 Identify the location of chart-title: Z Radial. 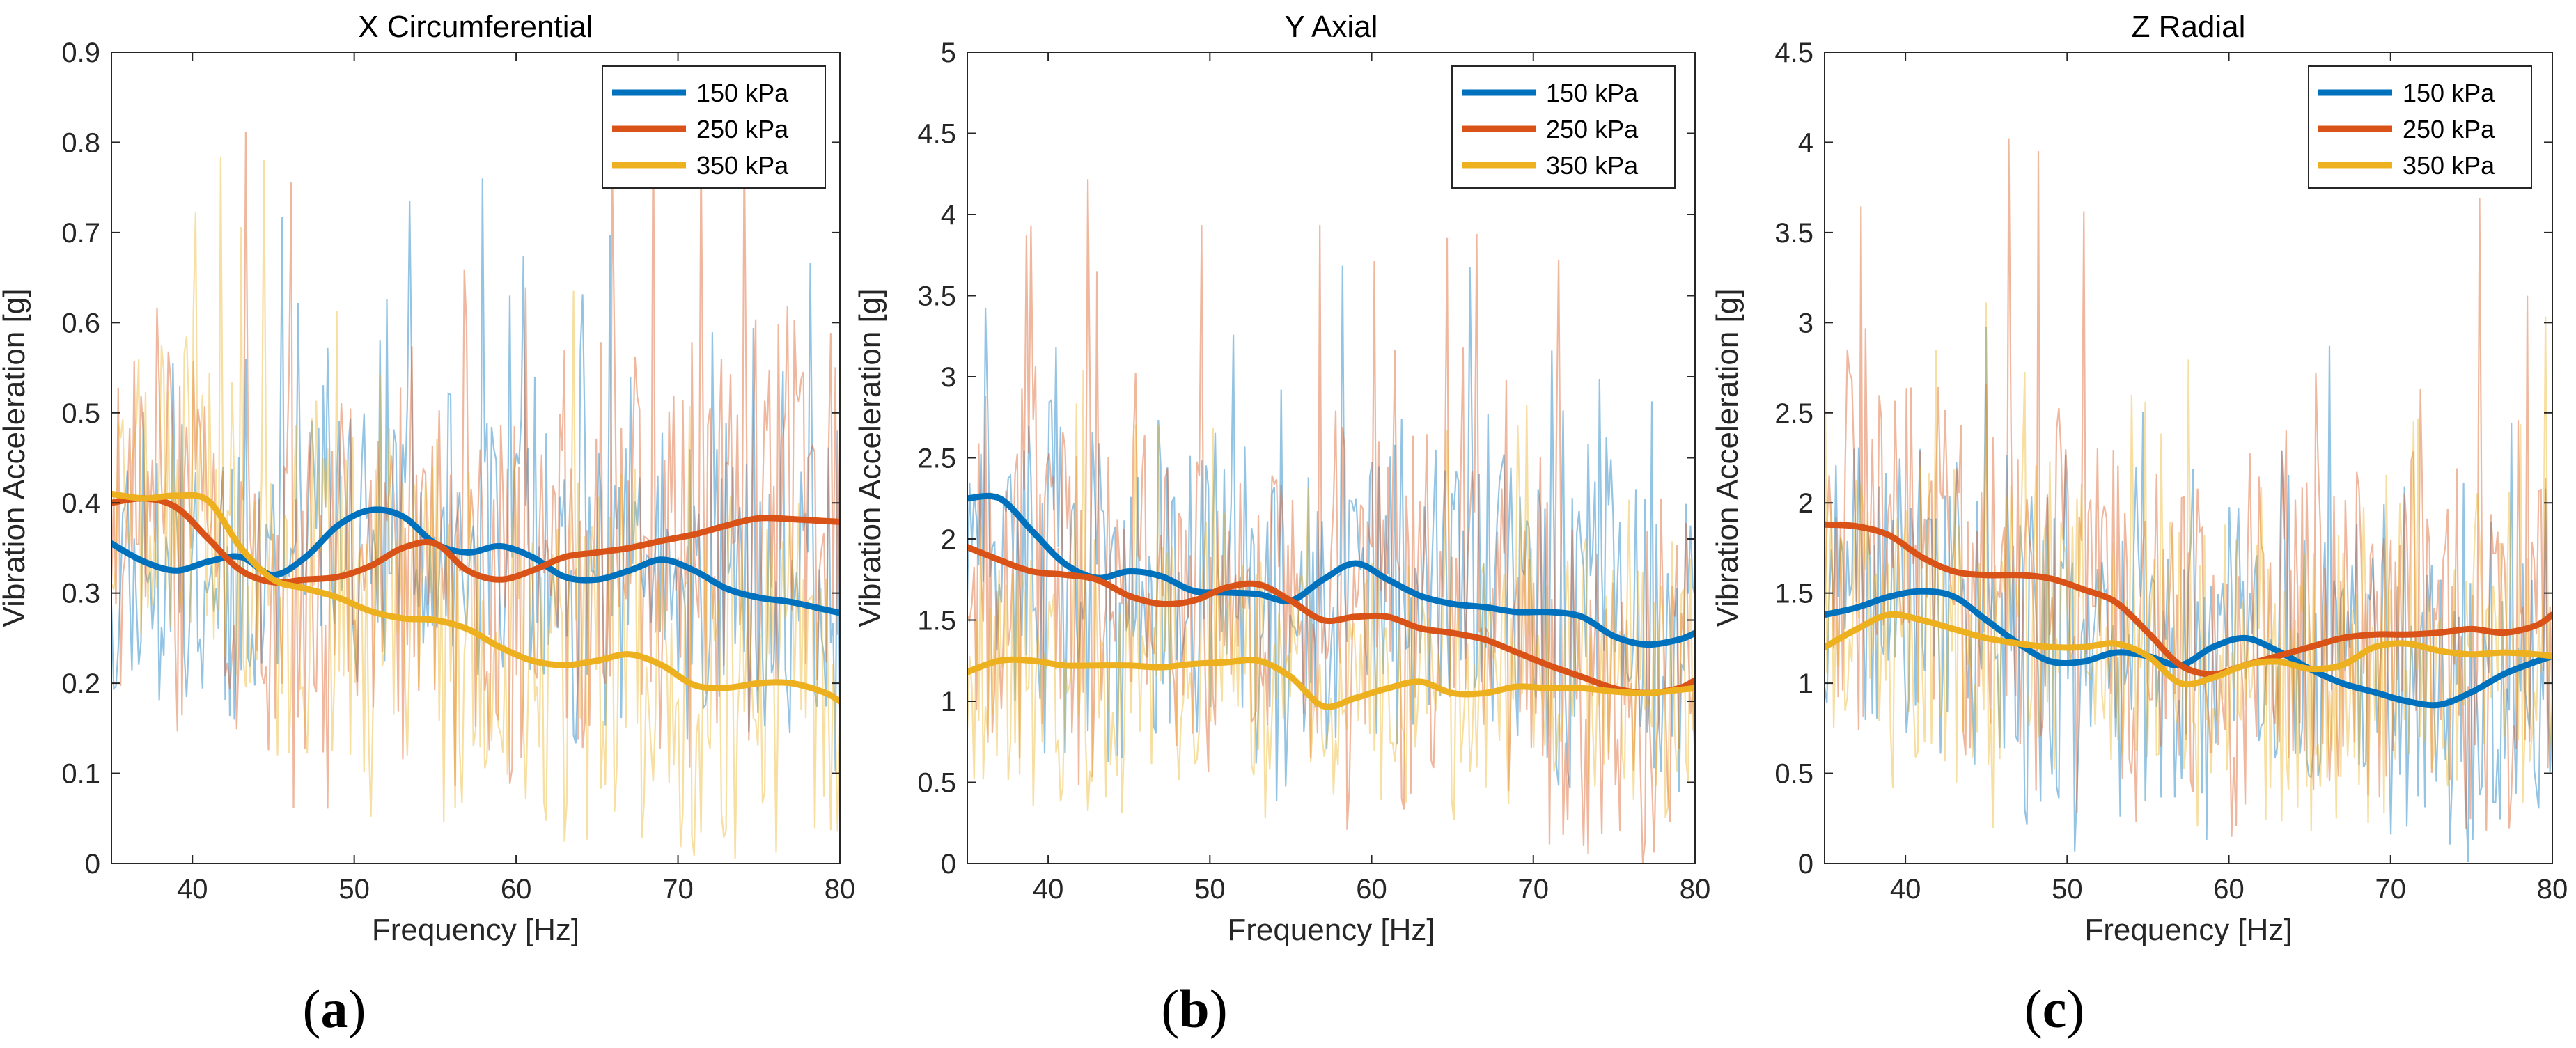
(2189, 27).